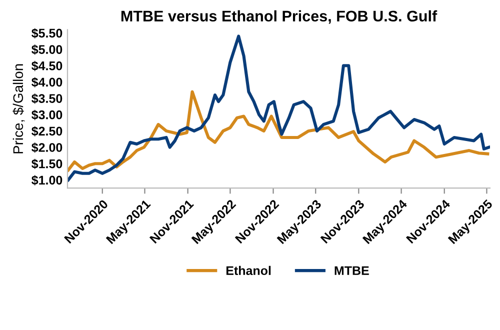 The height and width of the screenshot is (330, 500). What do you see at coordinates (279, 17) in the screenshot?
I see `chart-title: MTBE versus Ethanol Prices, FOB U.S. Gulf` at bounding box center [279, 17].